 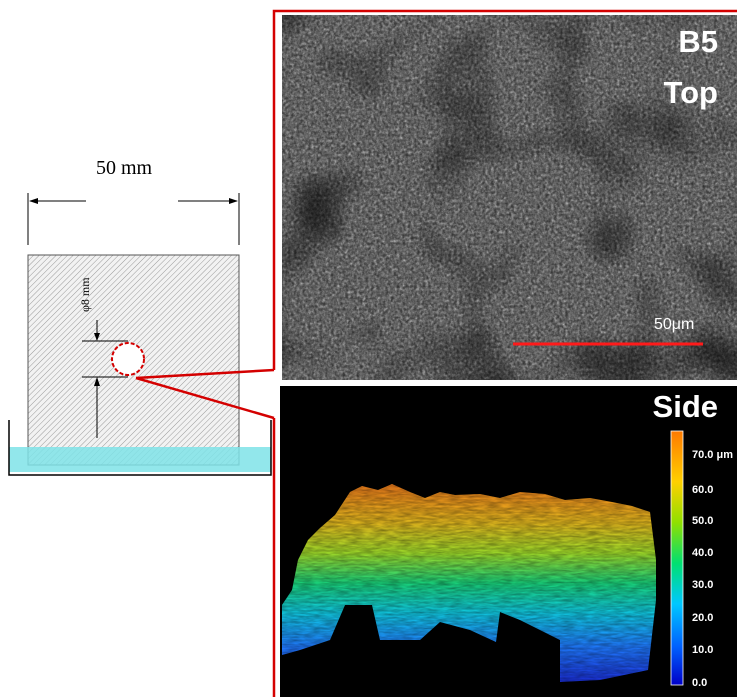 What do you see at coordinates (97, 337) in the screenshot?
I see `hole-arrow-top` at bounding box center [97, 337].